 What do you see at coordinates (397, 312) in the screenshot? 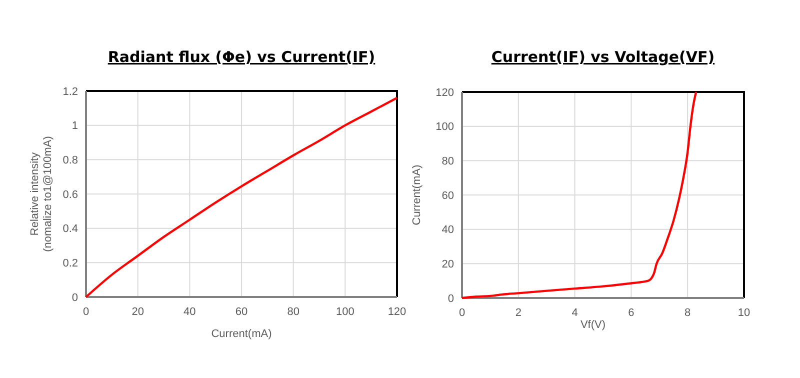
I see `x-tick-label: 120` at bounding box center [397, 312].